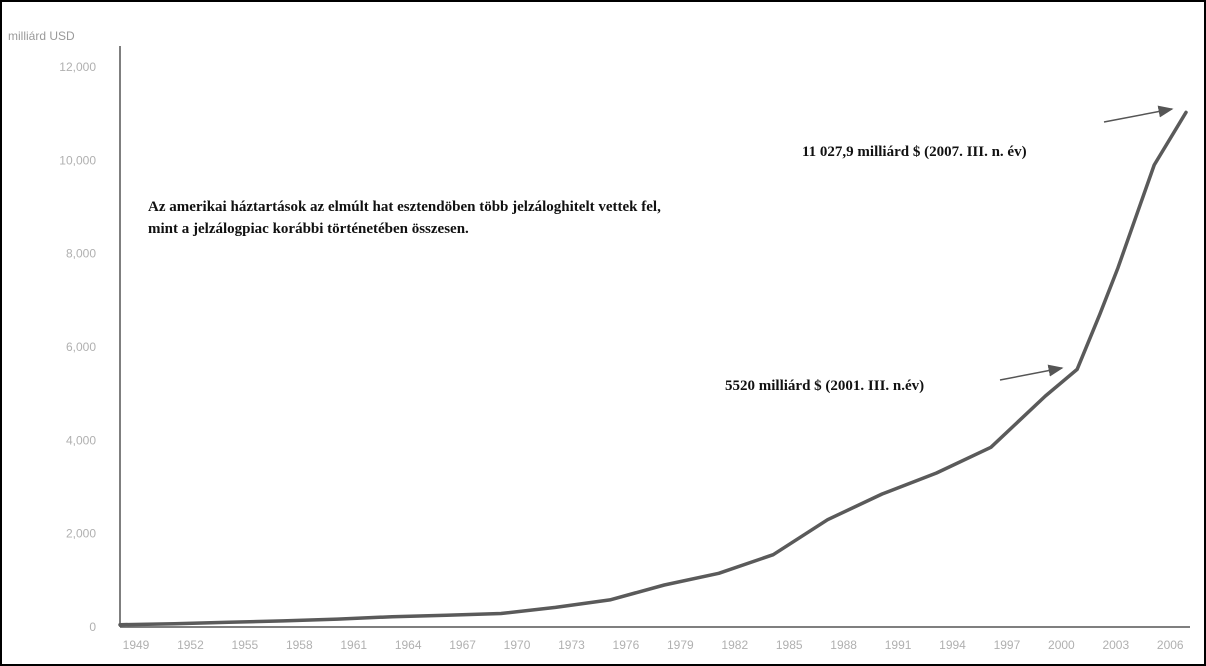 The width and height of the screenshot is (1206, 666). Describe the element at coordinates (245, 645) in the screenshot. I see `x-tick-label: 1955` at that location.